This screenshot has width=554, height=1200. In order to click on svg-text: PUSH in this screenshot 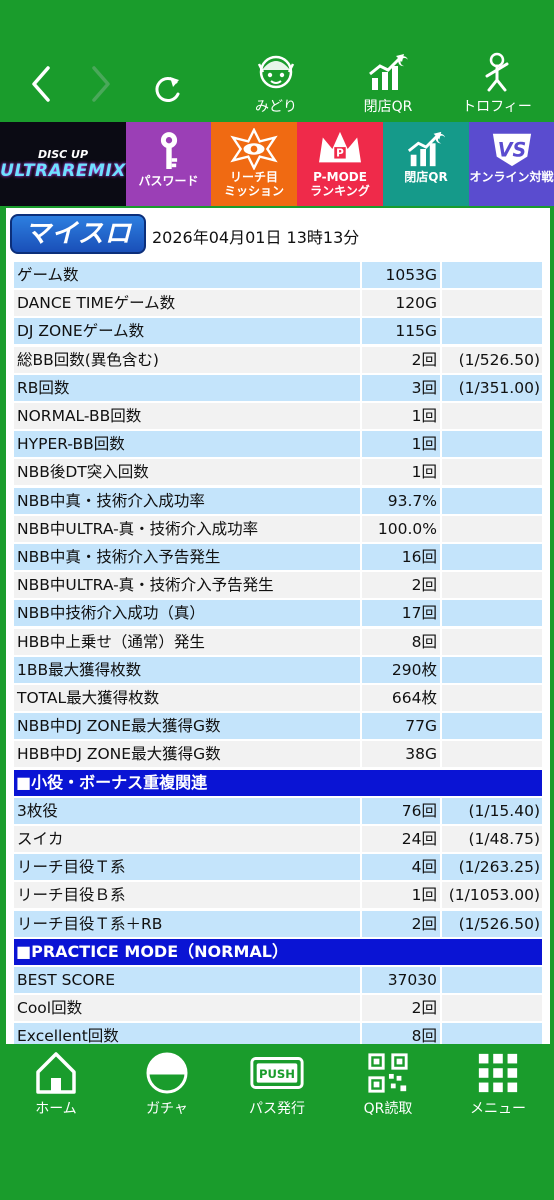, I will do `click(277, 1074)`.